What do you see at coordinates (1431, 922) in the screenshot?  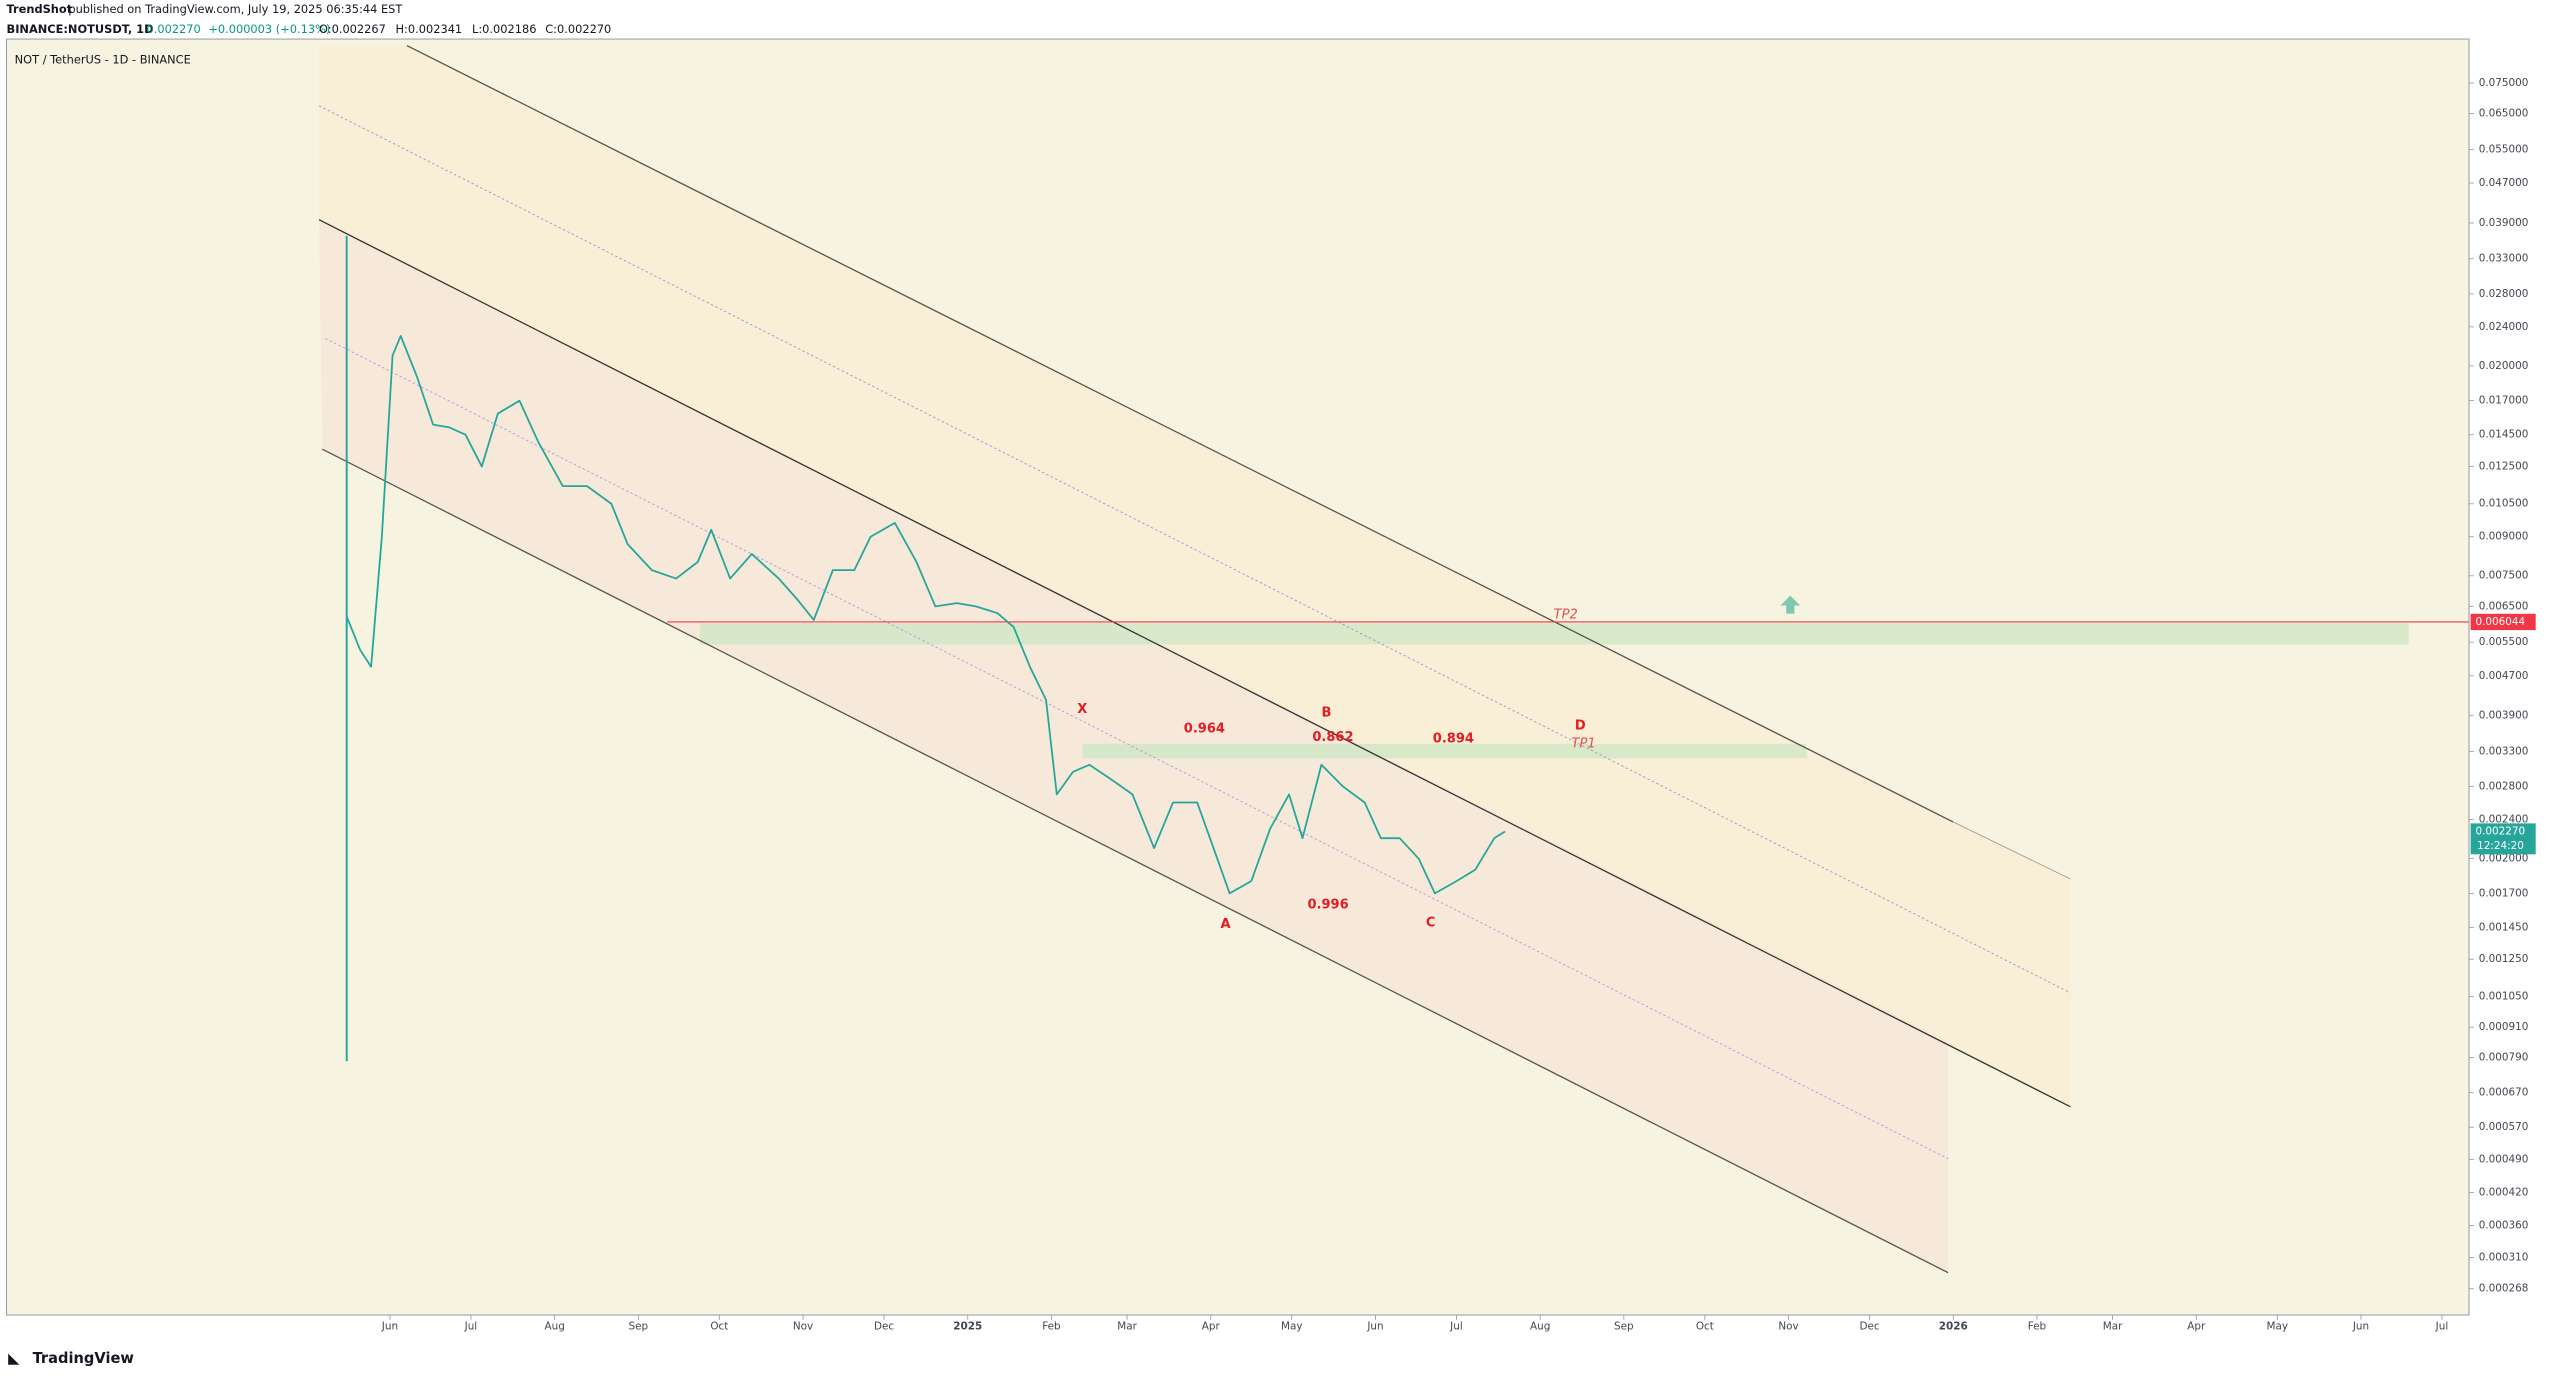 I see `annotation: C` at bounding box center [1431, 922].